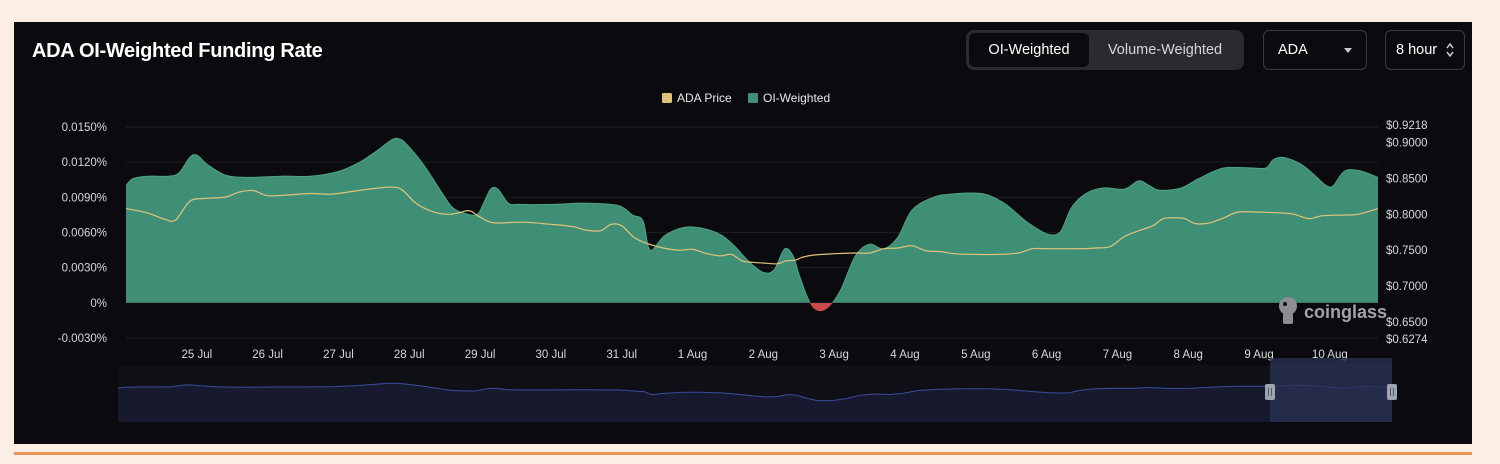 The height and width of the screenshot is (464, 1500). I want to click on y-right-tick-label: $0.8500, so click(1407, 179).